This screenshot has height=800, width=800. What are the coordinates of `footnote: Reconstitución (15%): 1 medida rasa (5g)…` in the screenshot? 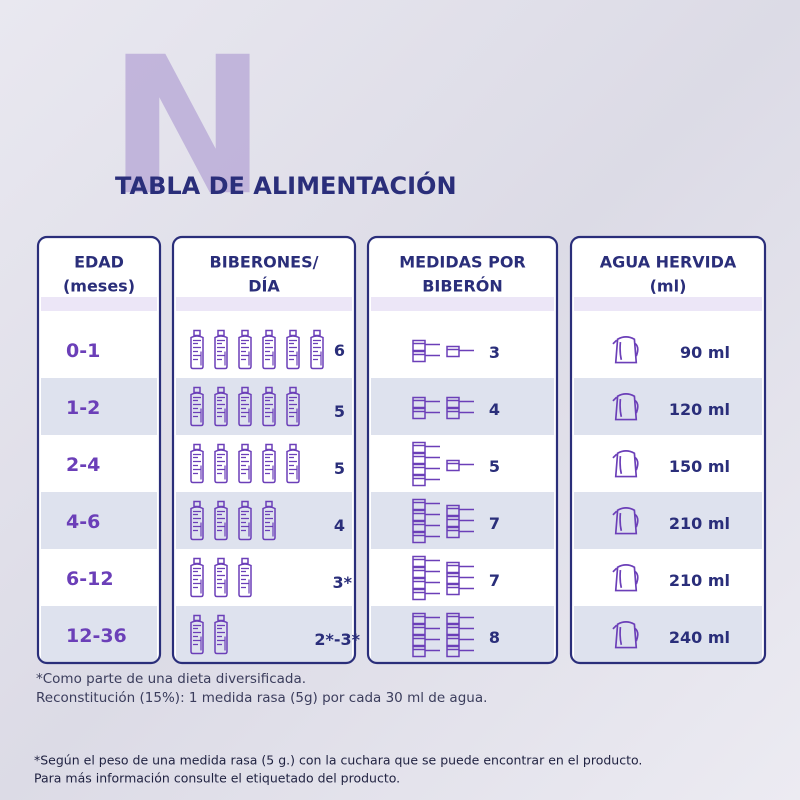 It's located at (261, 698).